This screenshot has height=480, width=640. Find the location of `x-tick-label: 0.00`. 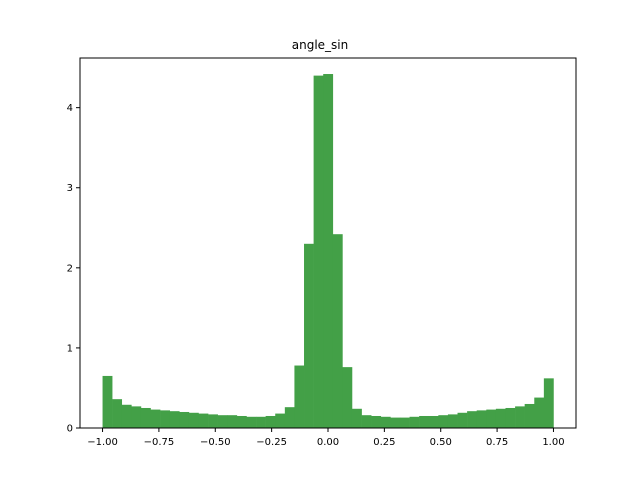

x-tick-label: 0.00 is located at coordinates (328, 442).